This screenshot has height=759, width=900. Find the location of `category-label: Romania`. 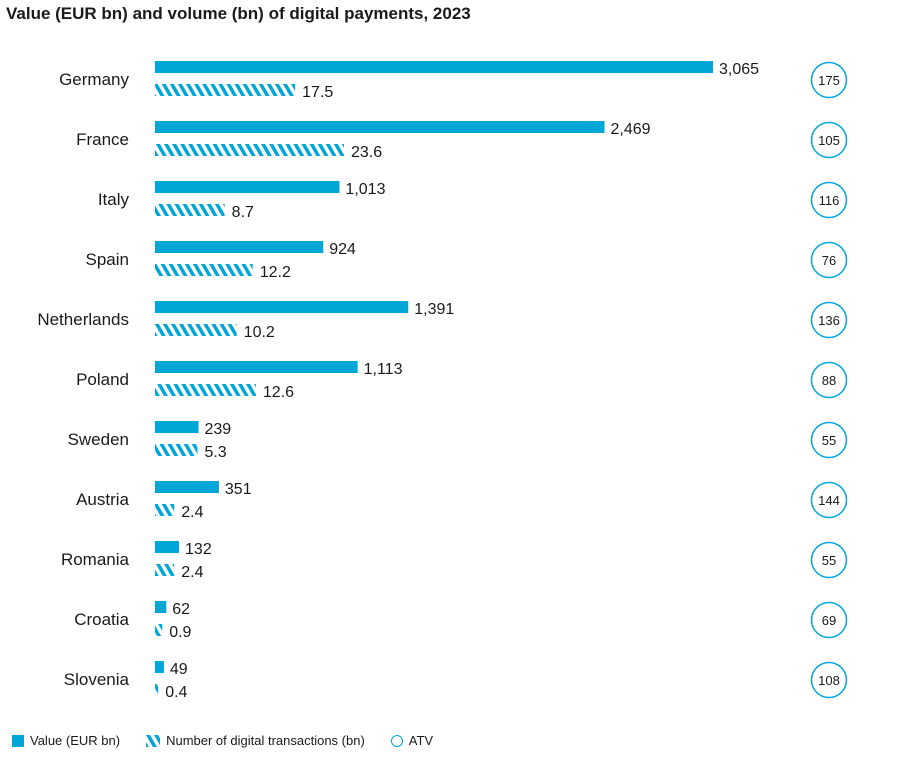

category-label: Romania is located at coordinates (95, 559).